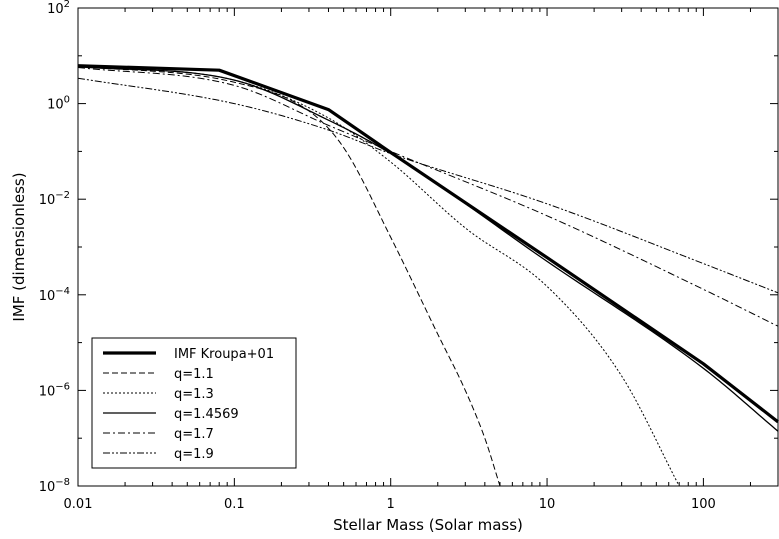 This screenshot has height=539, width=779. What do you see at coordinates (206, 414) in the screenshot?
I see `legend-label: q=1.4569` at bounding box center [206, 414].